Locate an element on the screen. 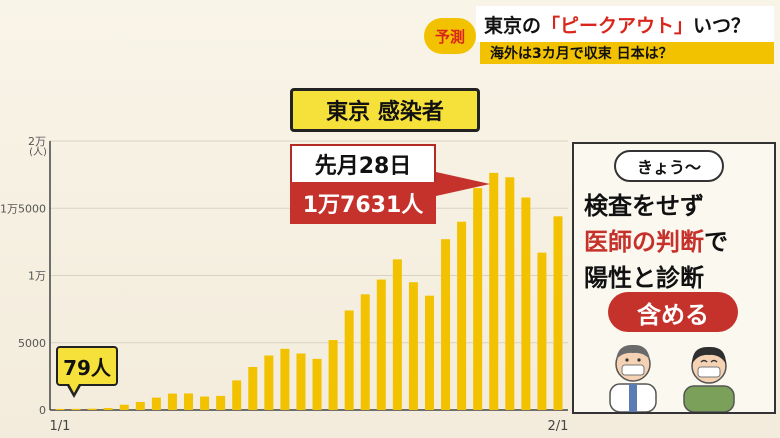 The width and height of the screenshot is (780, 438). today-pill: きょう〜 is located at coordinates (669, 166).